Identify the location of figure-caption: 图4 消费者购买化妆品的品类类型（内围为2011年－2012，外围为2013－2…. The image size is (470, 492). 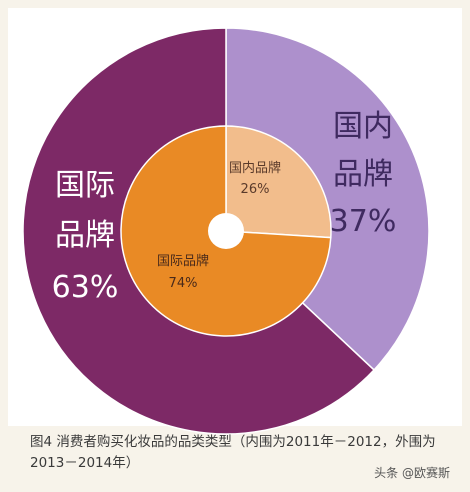
(233, 452).